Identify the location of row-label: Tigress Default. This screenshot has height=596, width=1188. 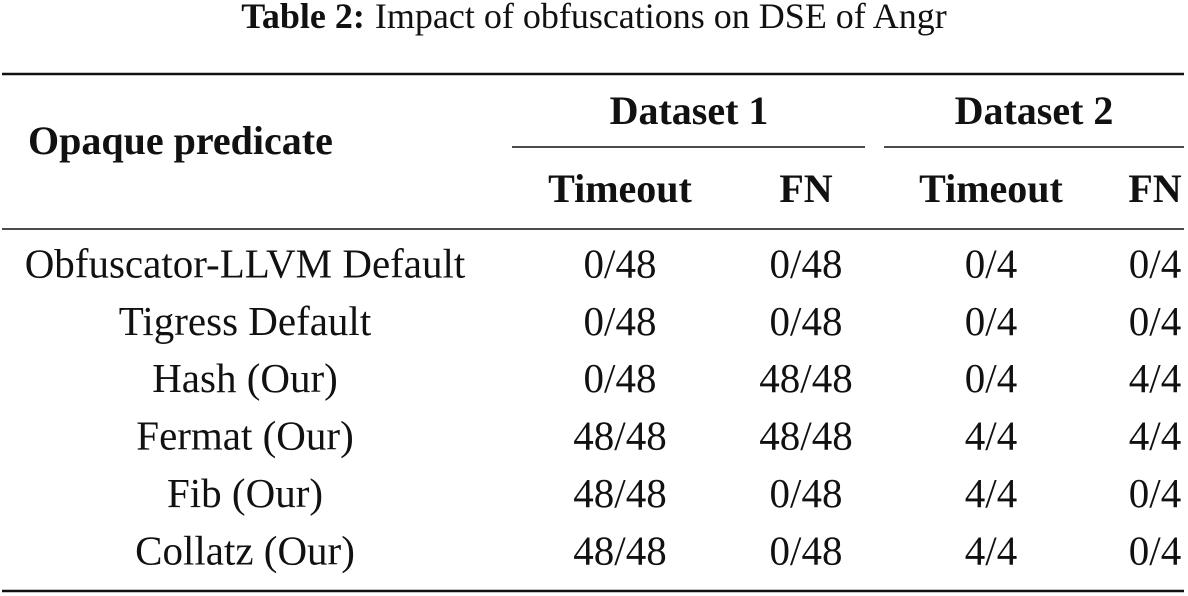
(245, 321).